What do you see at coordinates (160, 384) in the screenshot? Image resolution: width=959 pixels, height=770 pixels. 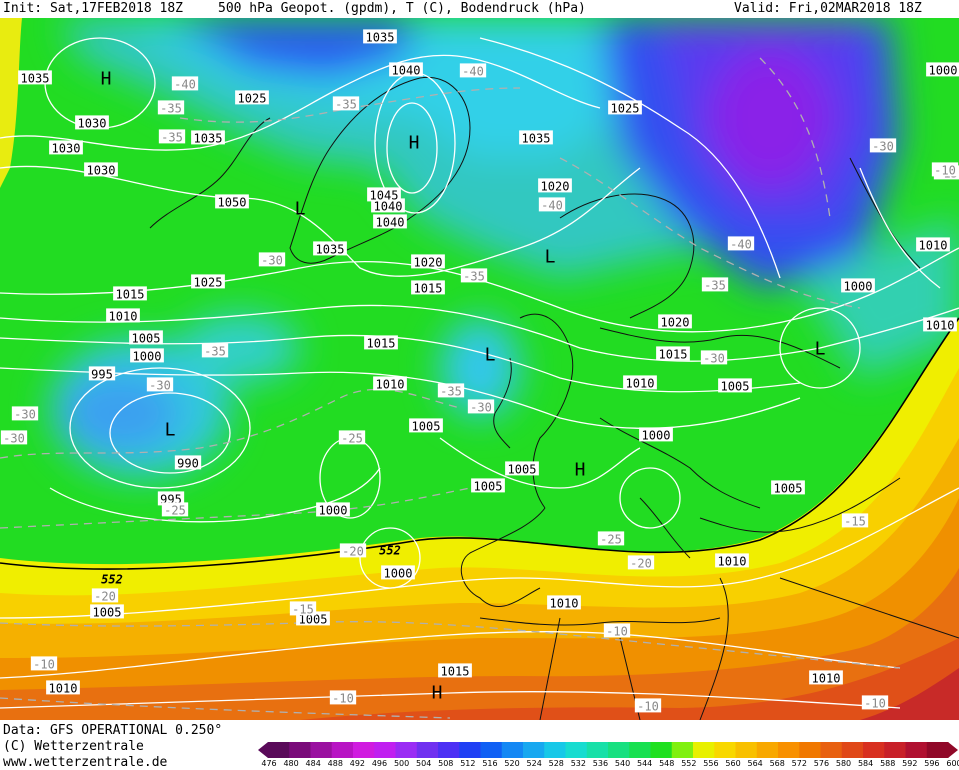 I see `temperature-label: -30` at bounding box center [160, 384].